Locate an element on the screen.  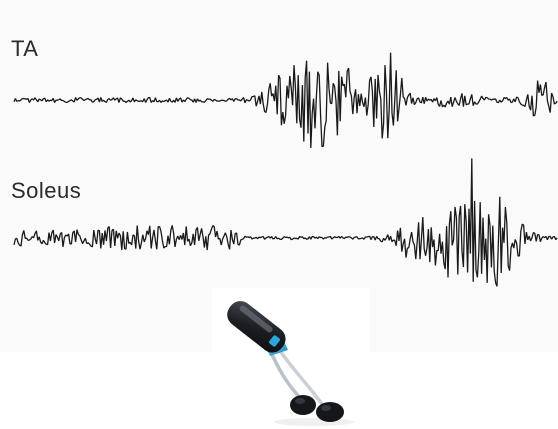
emg-sensor-photo is located at coordinates (291, 358).